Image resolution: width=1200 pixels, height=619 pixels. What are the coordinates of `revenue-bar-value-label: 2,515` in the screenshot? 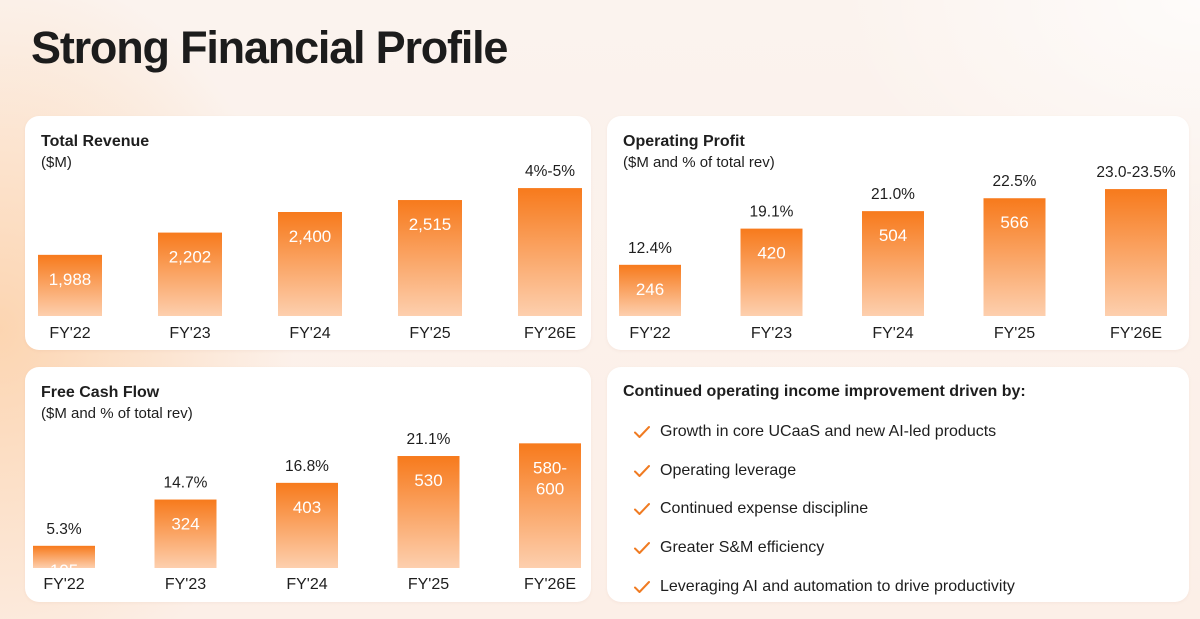 It's located at (430, 224).